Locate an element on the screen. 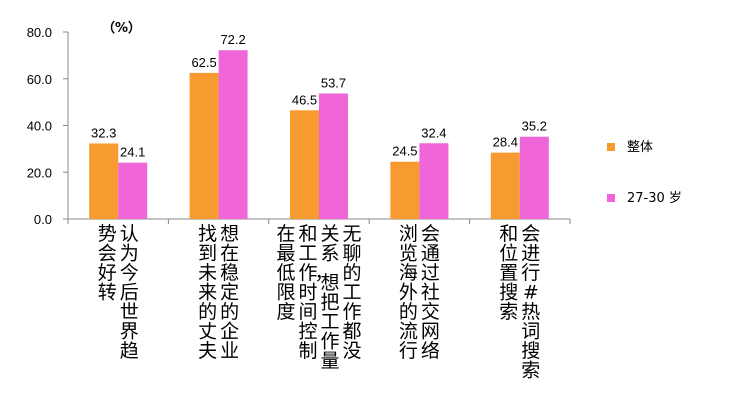 The height and width of the screenshot is (415, 740). category-label-char: 络 is located at coordinates (430, 351).